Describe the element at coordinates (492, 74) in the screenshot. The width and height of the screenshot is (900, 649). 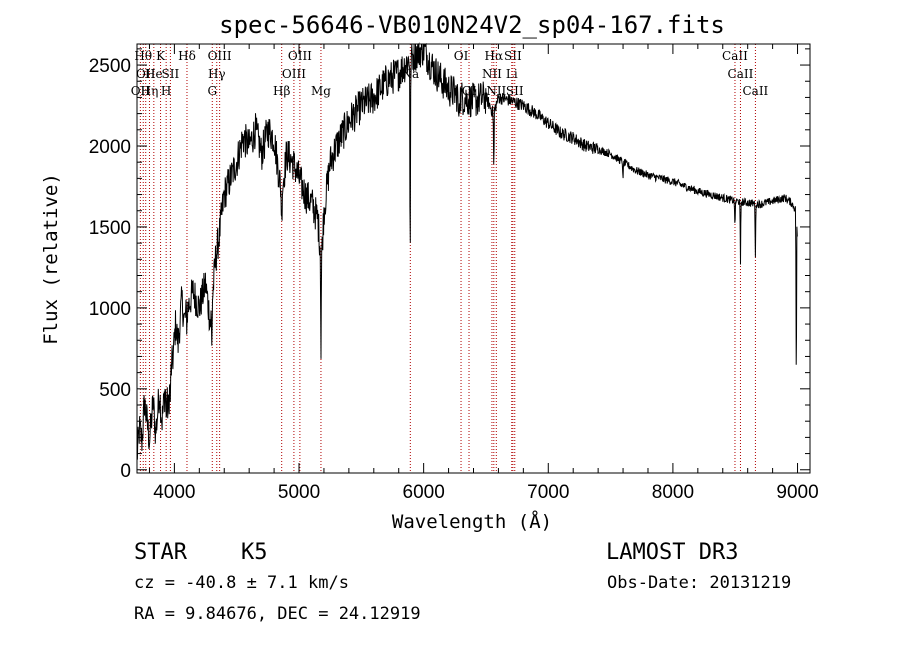
I see `line-label-19: NII` at that location.